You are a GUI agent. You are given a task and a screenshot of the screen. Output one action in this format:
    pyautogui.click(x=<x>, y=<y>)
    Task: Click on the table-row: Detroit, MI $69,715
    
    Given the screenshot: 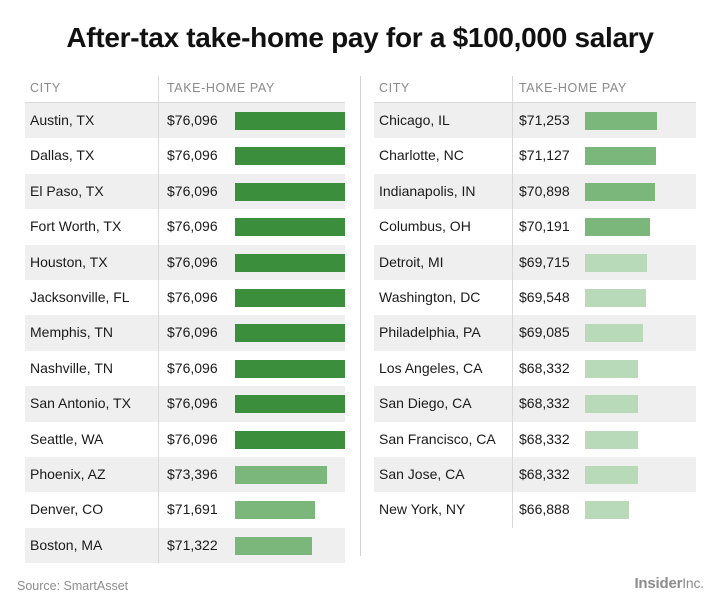 What is the action you would take?
    pyautogui.click(x=535, y=262)
    